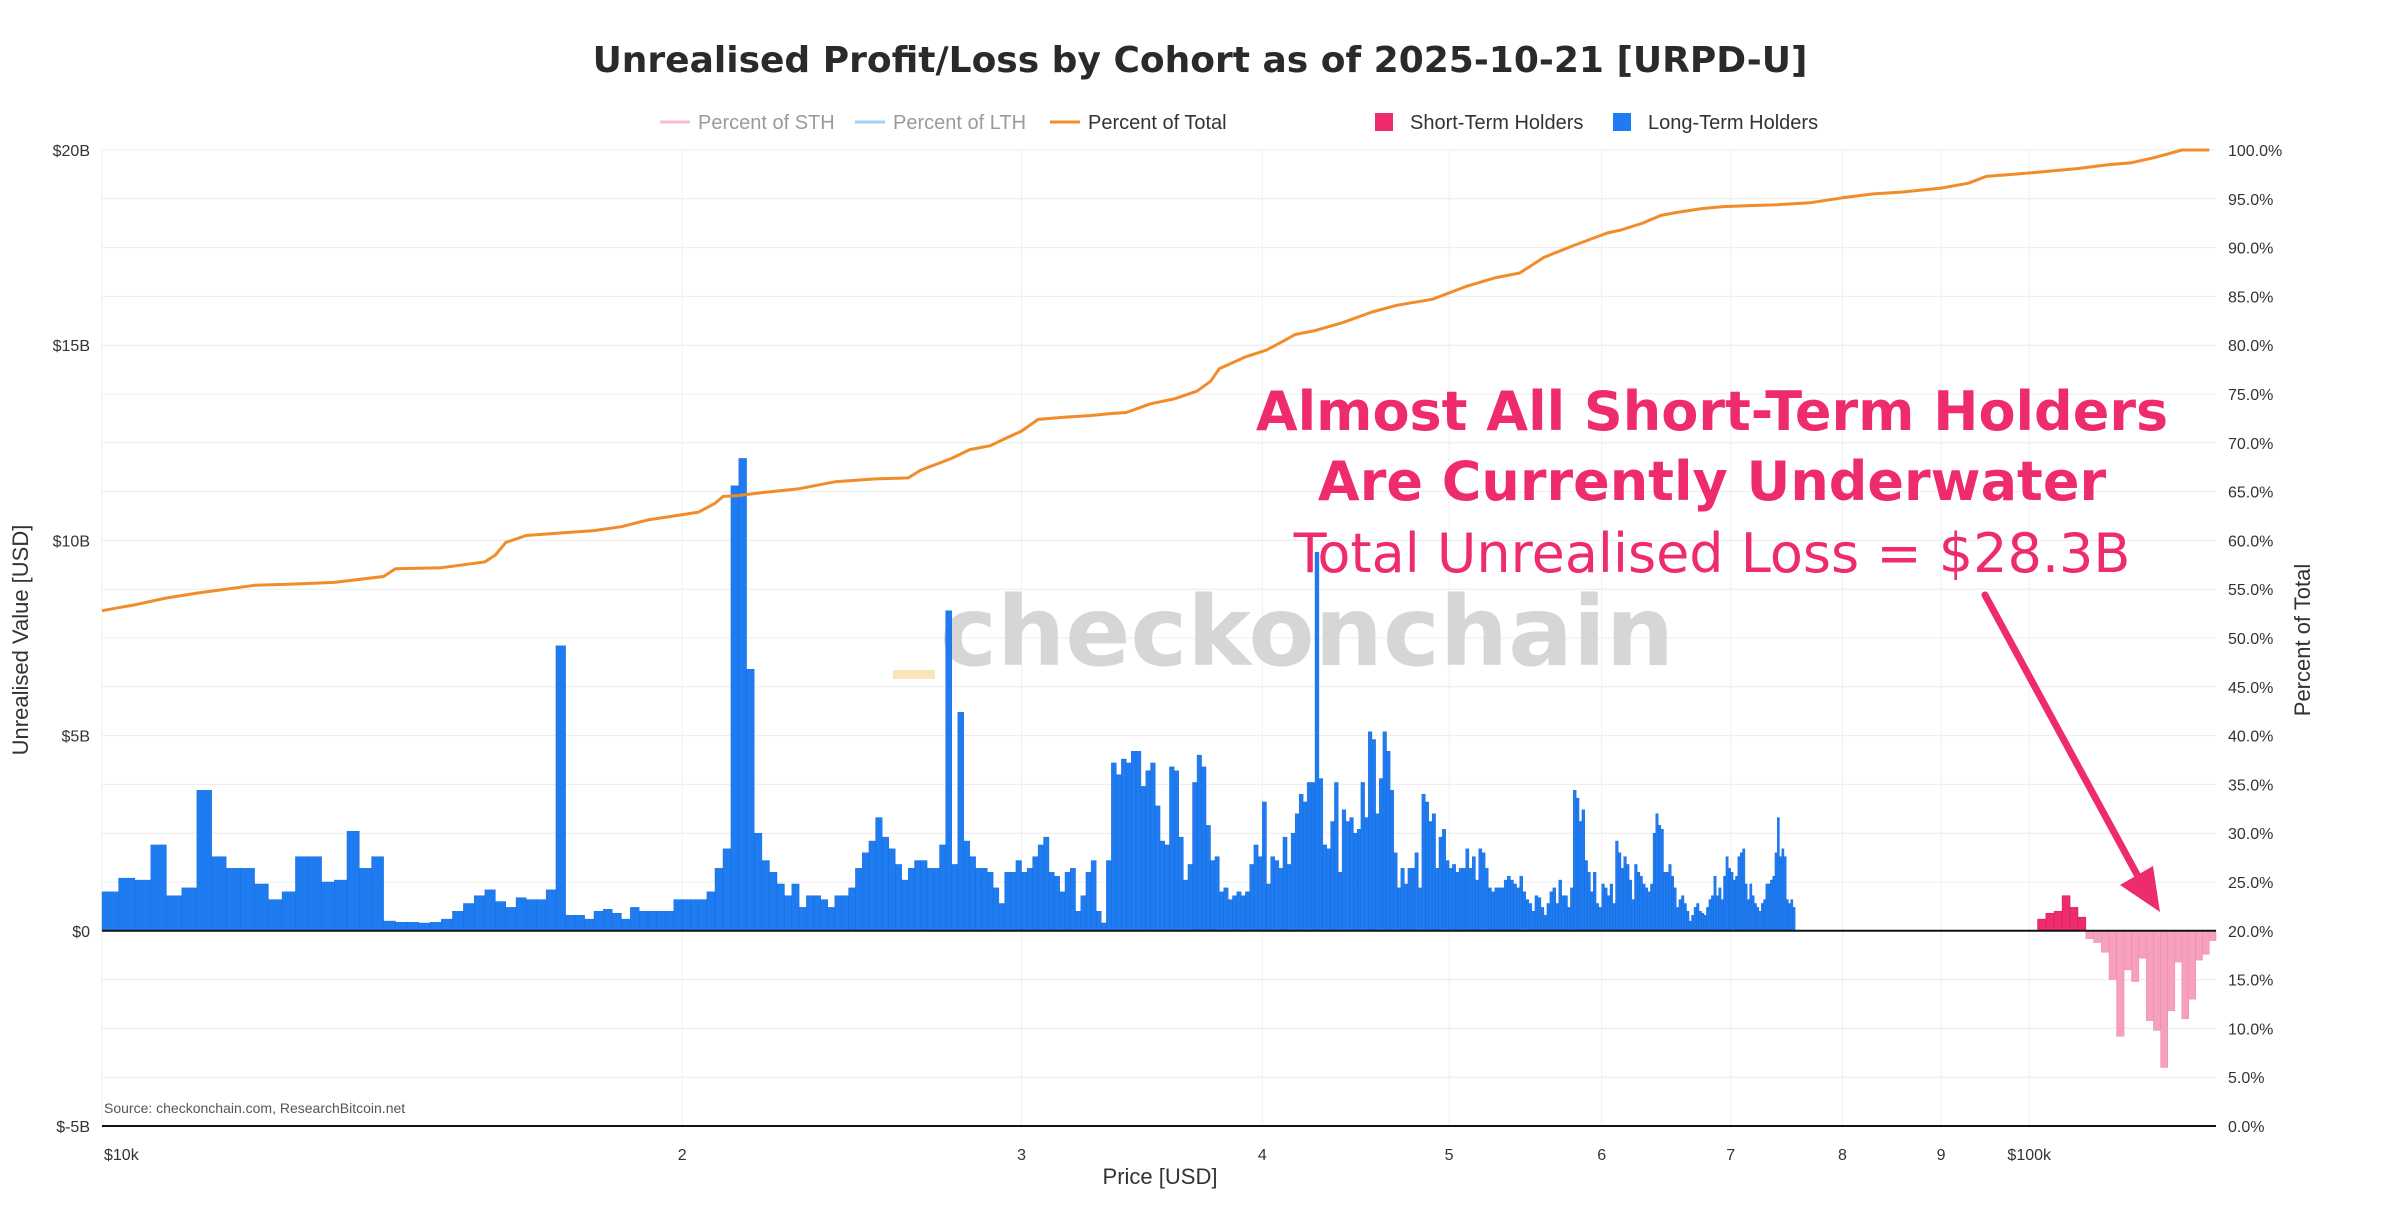 The image size is (2400, 1206). Describe the element at coordinates (2029, 1155) in the screenshot. I see `x-tick-label: $100k` at that location.